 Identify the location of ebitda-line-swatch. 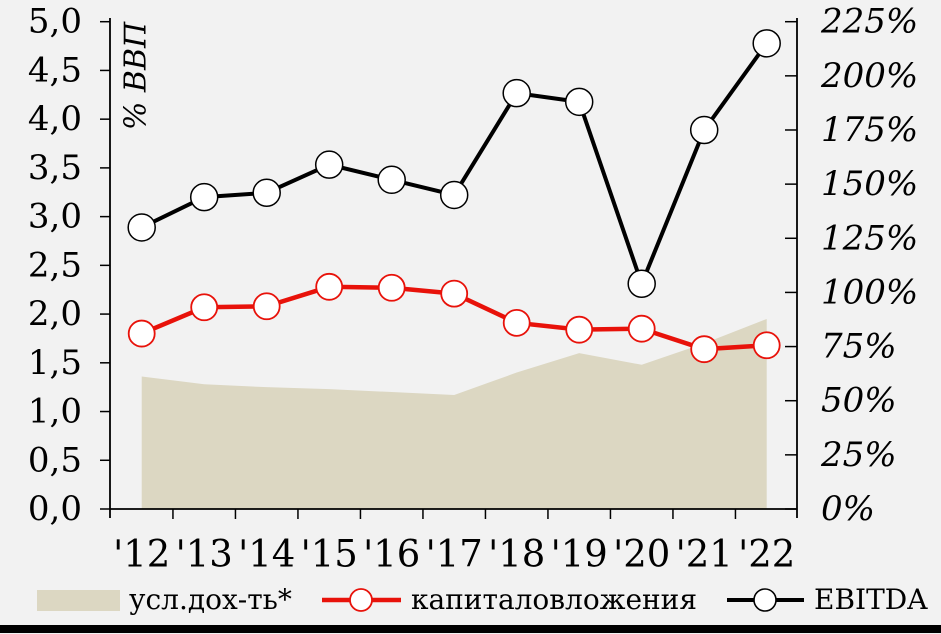
(766, 600).